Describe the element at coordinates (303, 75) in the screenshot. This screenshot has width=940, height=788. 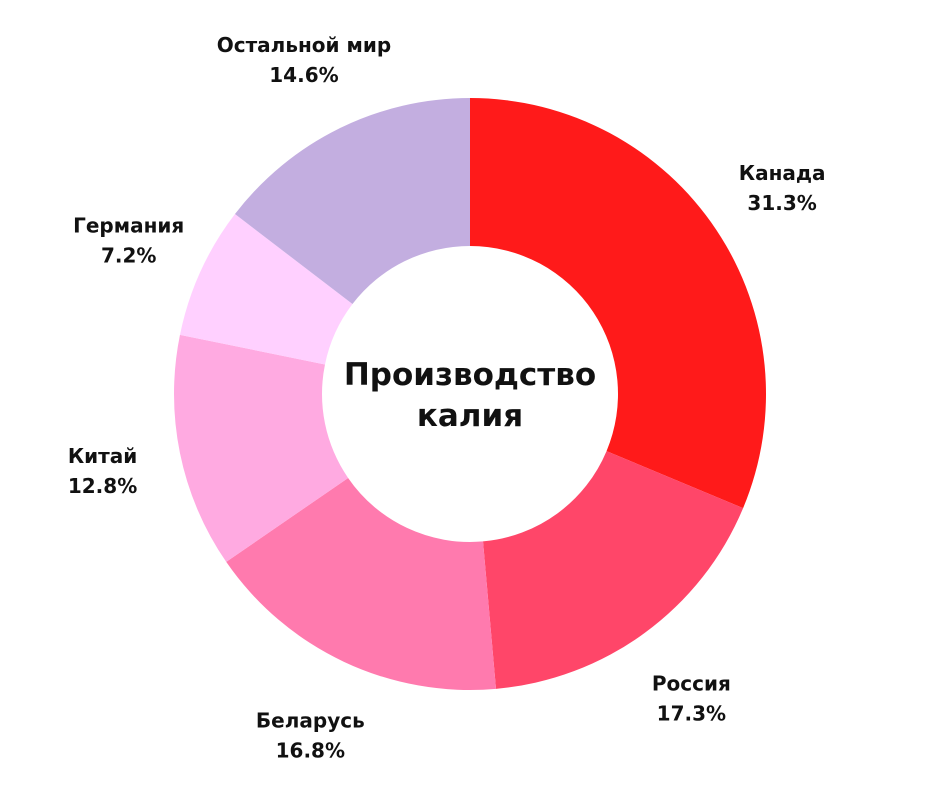
I see `value-label-6: 14.6%` at that location.